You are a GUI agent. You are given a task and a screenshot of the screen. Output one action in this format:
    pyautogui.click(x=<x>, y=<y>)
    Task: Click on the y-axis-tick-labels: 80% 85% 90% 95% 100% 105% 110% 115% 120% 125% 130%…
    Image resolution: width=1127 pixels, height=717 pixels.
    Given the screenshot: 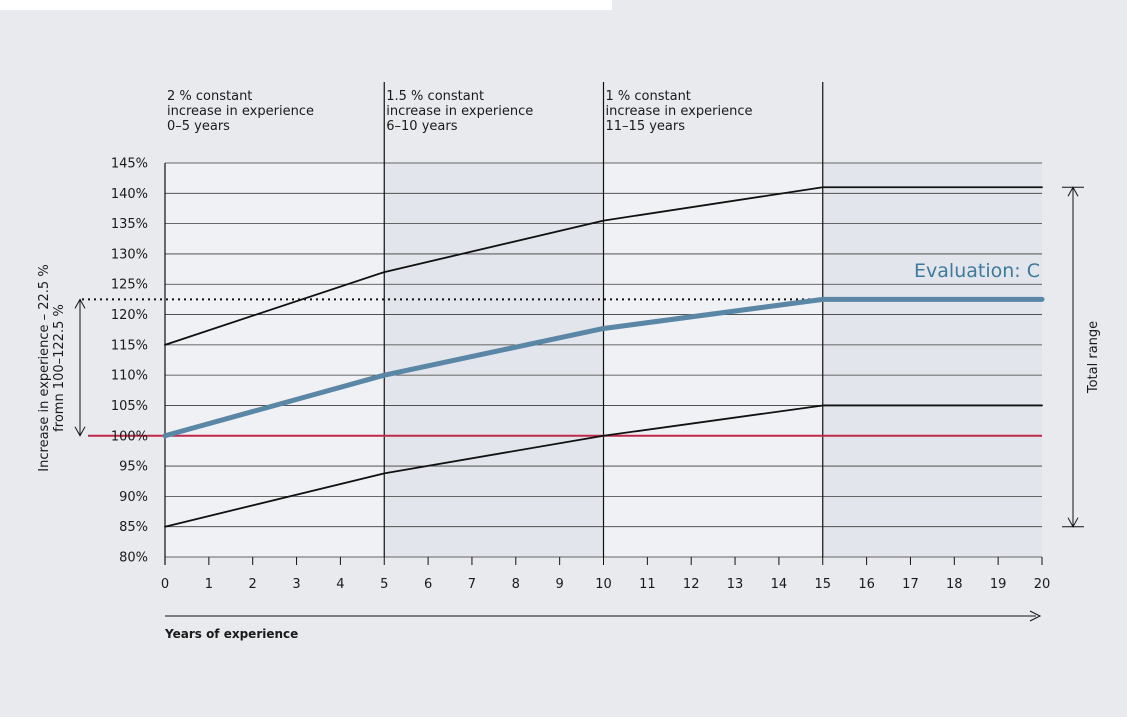 What is the action you would take?
    pyautogui.click(x=129, y=361)
    